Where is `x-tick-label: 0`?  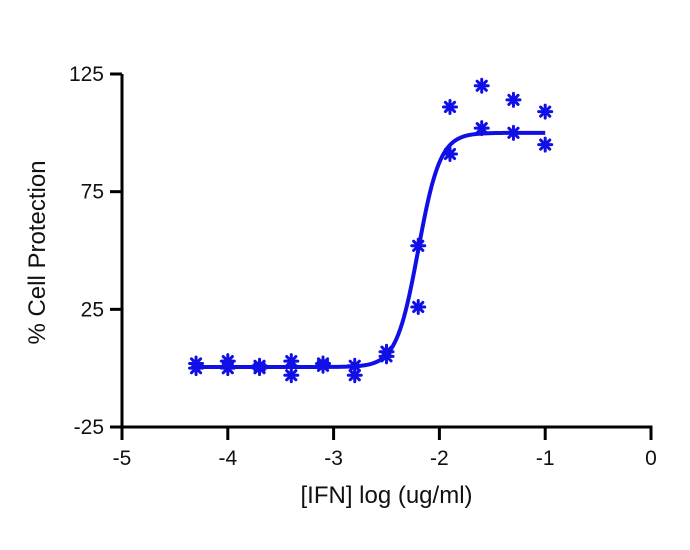 x-tick-label: 0 is located at coordinates (651, 458).